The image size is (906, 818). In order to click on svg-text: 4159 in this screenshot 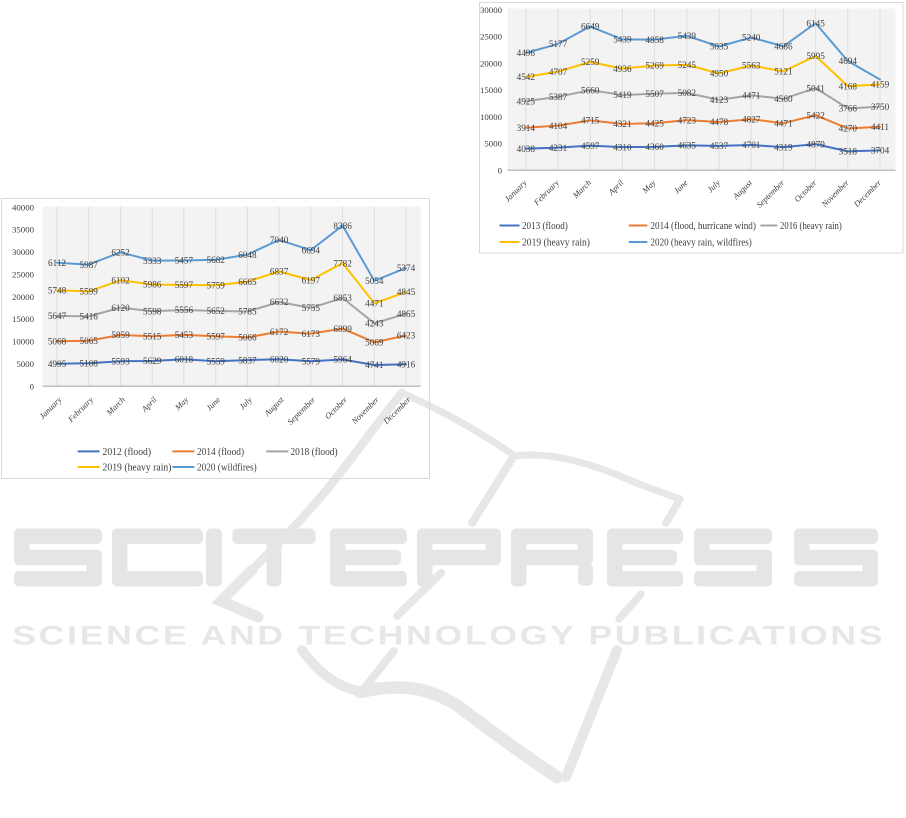, I will do `click(880, 85)`.